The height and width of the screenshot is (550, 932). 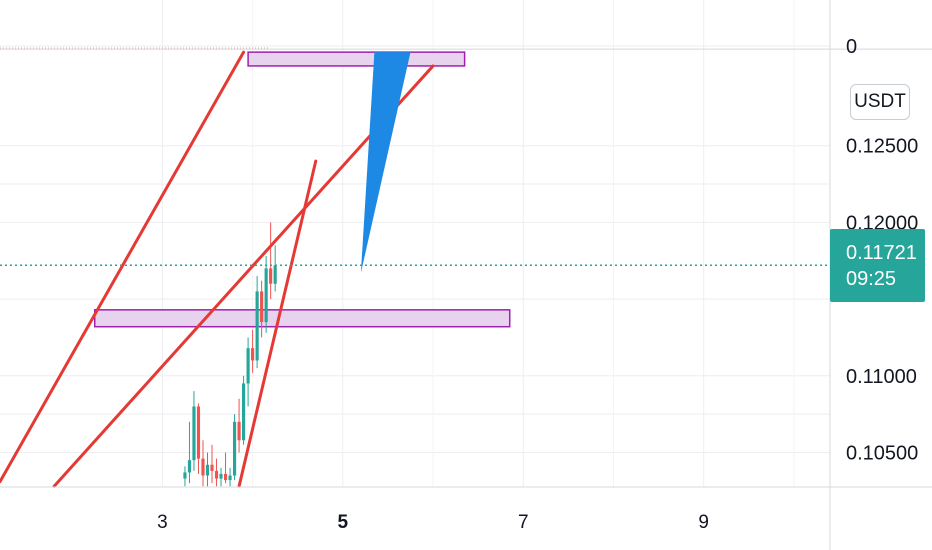 I want to click on price-axis-labels: 0 0.12500 0.12000 0.11000 0.10500, so click(x=882, y=250).